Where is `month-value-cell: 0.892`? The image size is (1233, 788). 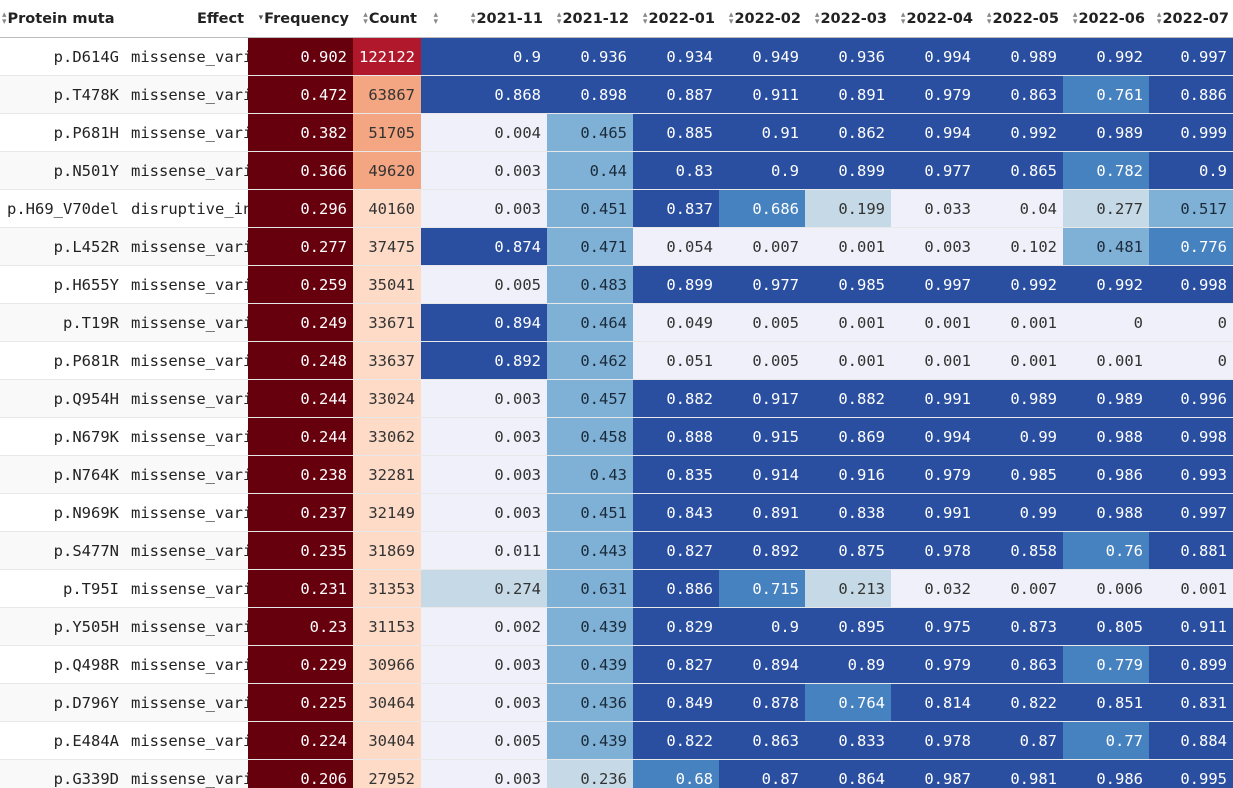
month-value-cell: 0.892 is located at coordinates (762, 550).